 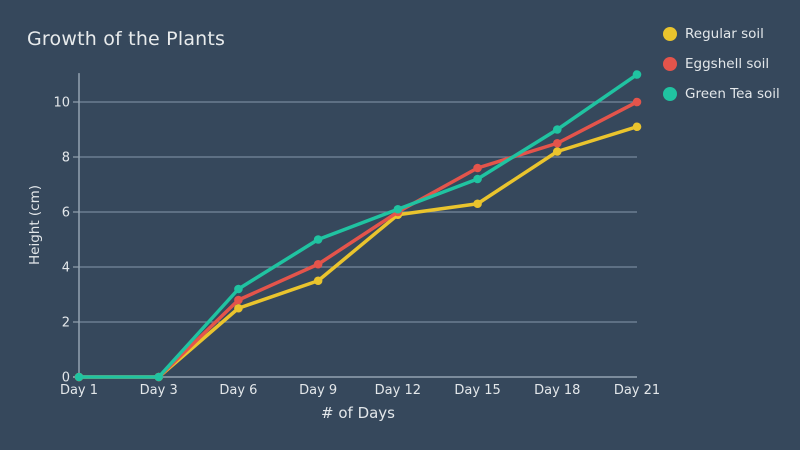 I want to click on legend-swatch-eggshell-soil-icon, so click(x=670, y=64).